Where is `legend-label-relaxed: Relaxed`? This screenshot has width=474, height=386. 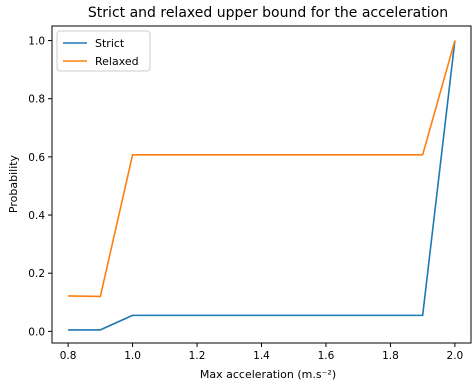 legend-label-relaxed: Relaxed is located at coordinates (117, 61).